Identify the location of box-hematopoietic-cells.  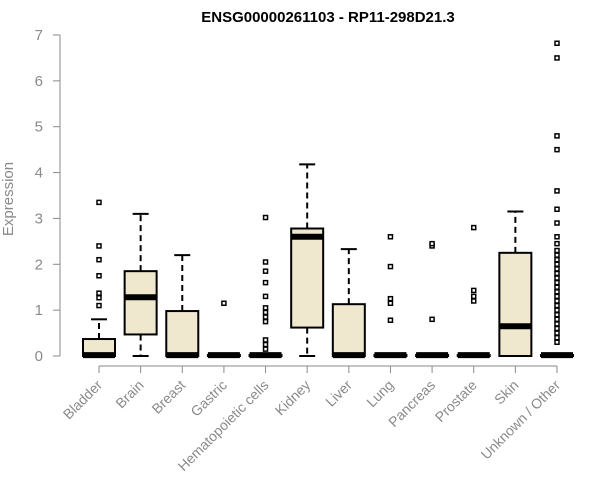
(265, 286).